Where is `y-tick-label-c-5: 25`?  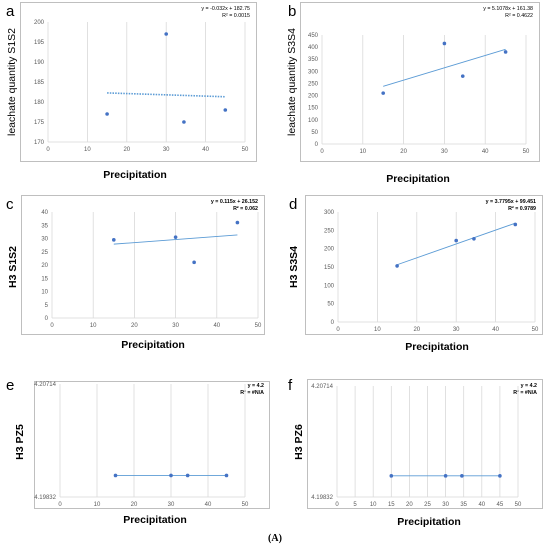 y-tick-label-c-5: 25 is located at coordinates (44, 253).